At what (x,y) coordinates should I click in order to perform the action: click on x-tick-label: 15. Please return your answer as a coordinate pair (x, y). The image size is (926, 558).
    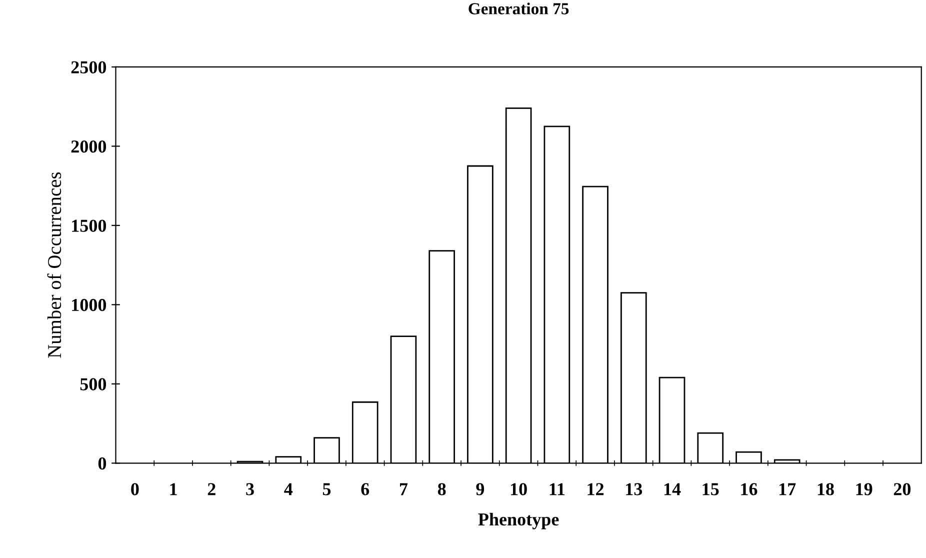
    Looking at the image, I should click on (710, 489).